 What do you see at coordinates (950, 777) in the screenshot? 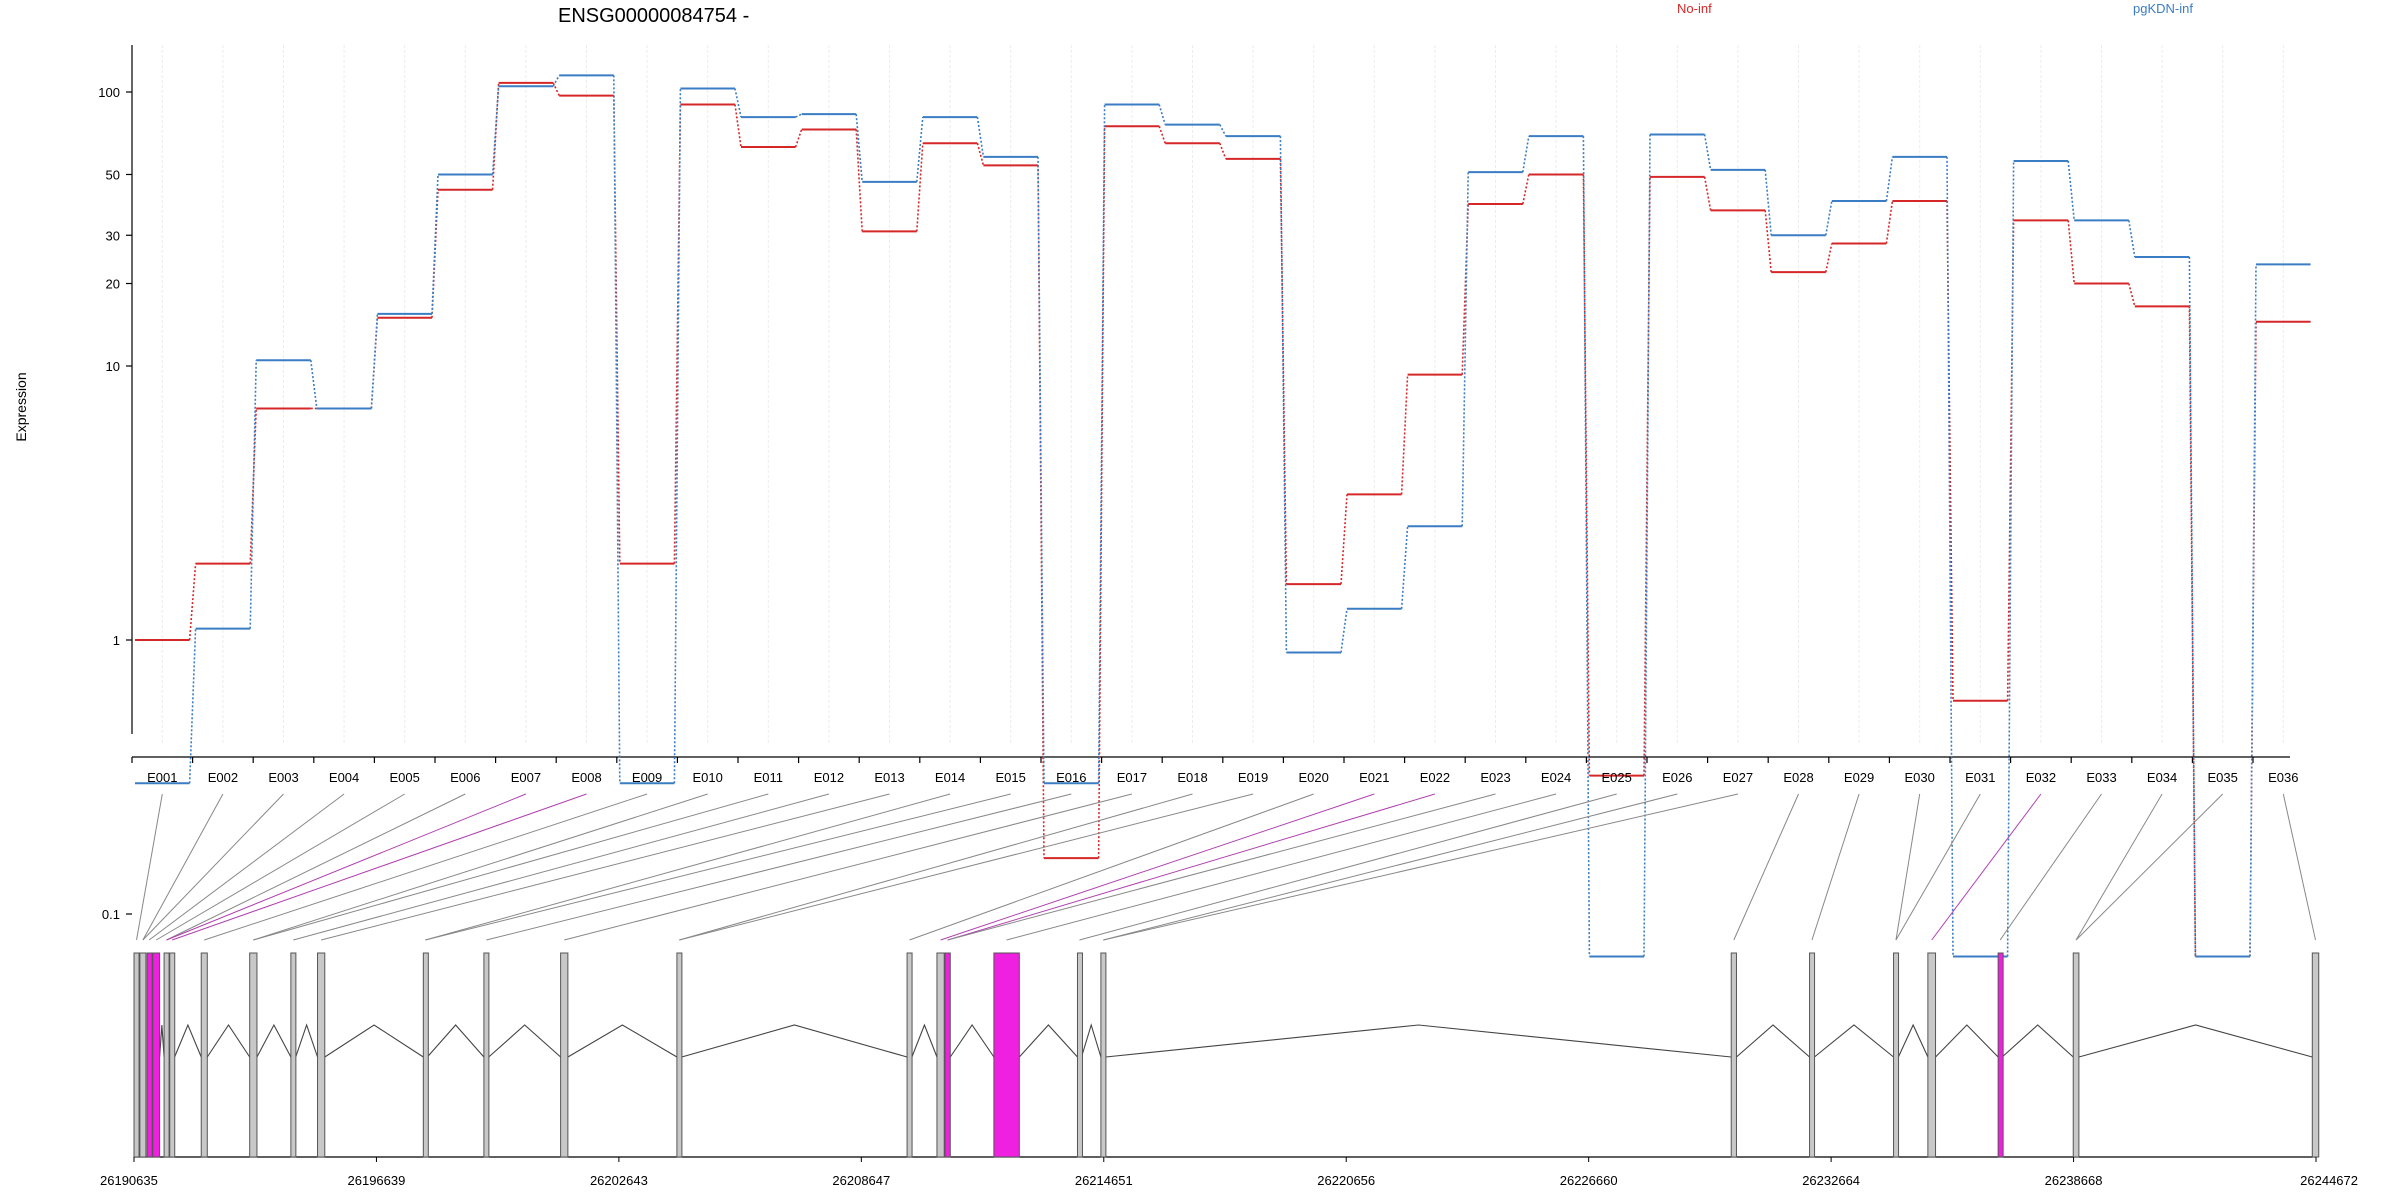
I see `exon-label: E014` at bounding box center [950, 777].